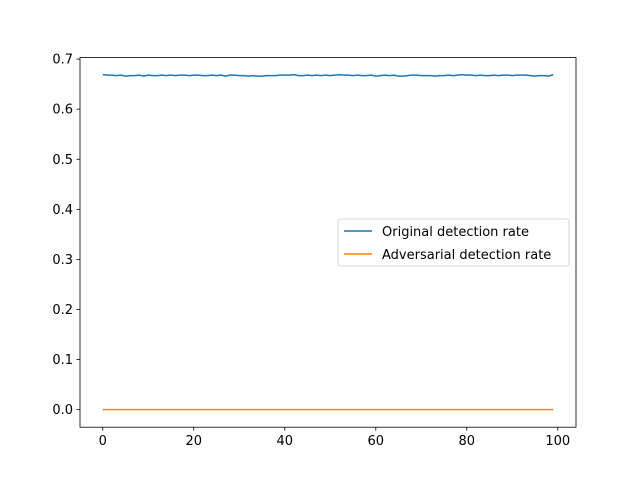 The width and height of the screenshot is (640, 484). Describe the element at coordinates (103, 441) in the screenshot. I see `x-tick-label: 0` at that location.